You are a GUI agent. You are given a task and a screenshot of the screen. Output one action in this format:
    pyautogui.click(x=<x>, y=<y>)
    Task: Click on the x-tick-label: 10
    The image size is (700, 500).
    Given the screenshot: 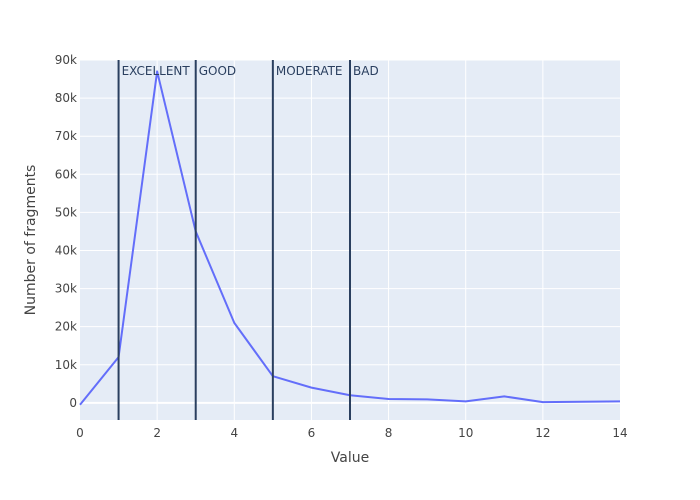 What is the action you would take?
    pyautogui.click(x=465, y=433)
    